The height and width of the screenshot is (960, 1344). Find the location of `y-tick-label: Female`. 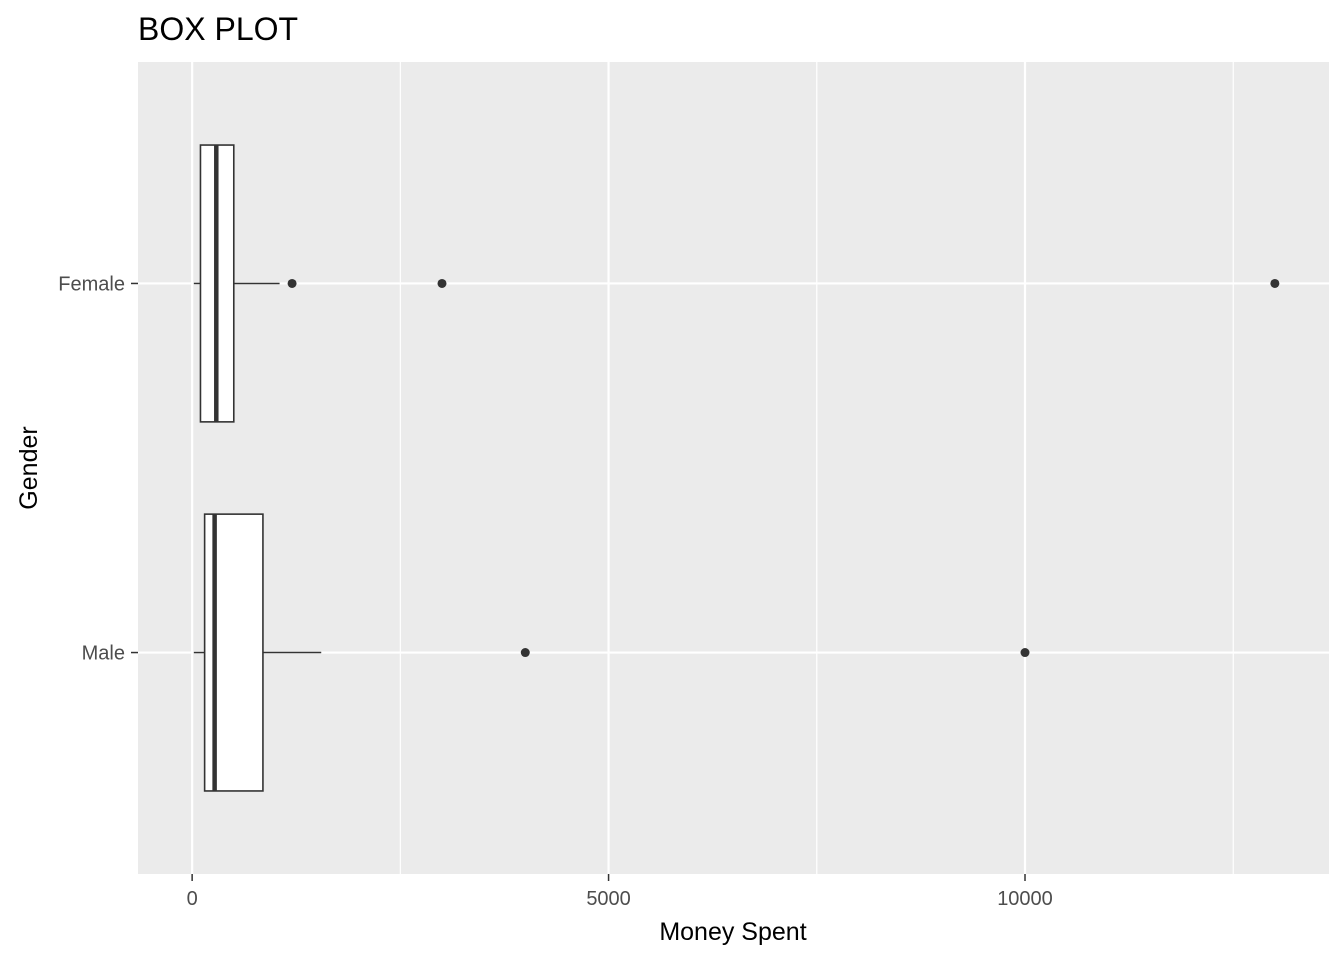

y-tick-label: Female is located at coordinates (91, 284).